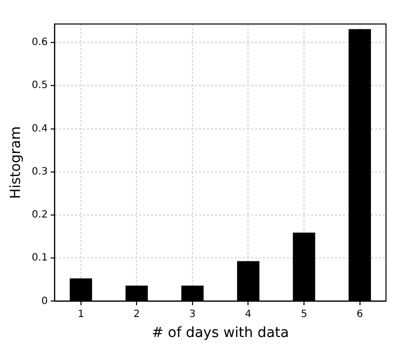 Image resolution: width=400 pixels, height=350 pixels. What do you see at coordinates (40, 86) in the screenshot?
I see `y-tick-label: 0.5` at bounding box center [40, 86].